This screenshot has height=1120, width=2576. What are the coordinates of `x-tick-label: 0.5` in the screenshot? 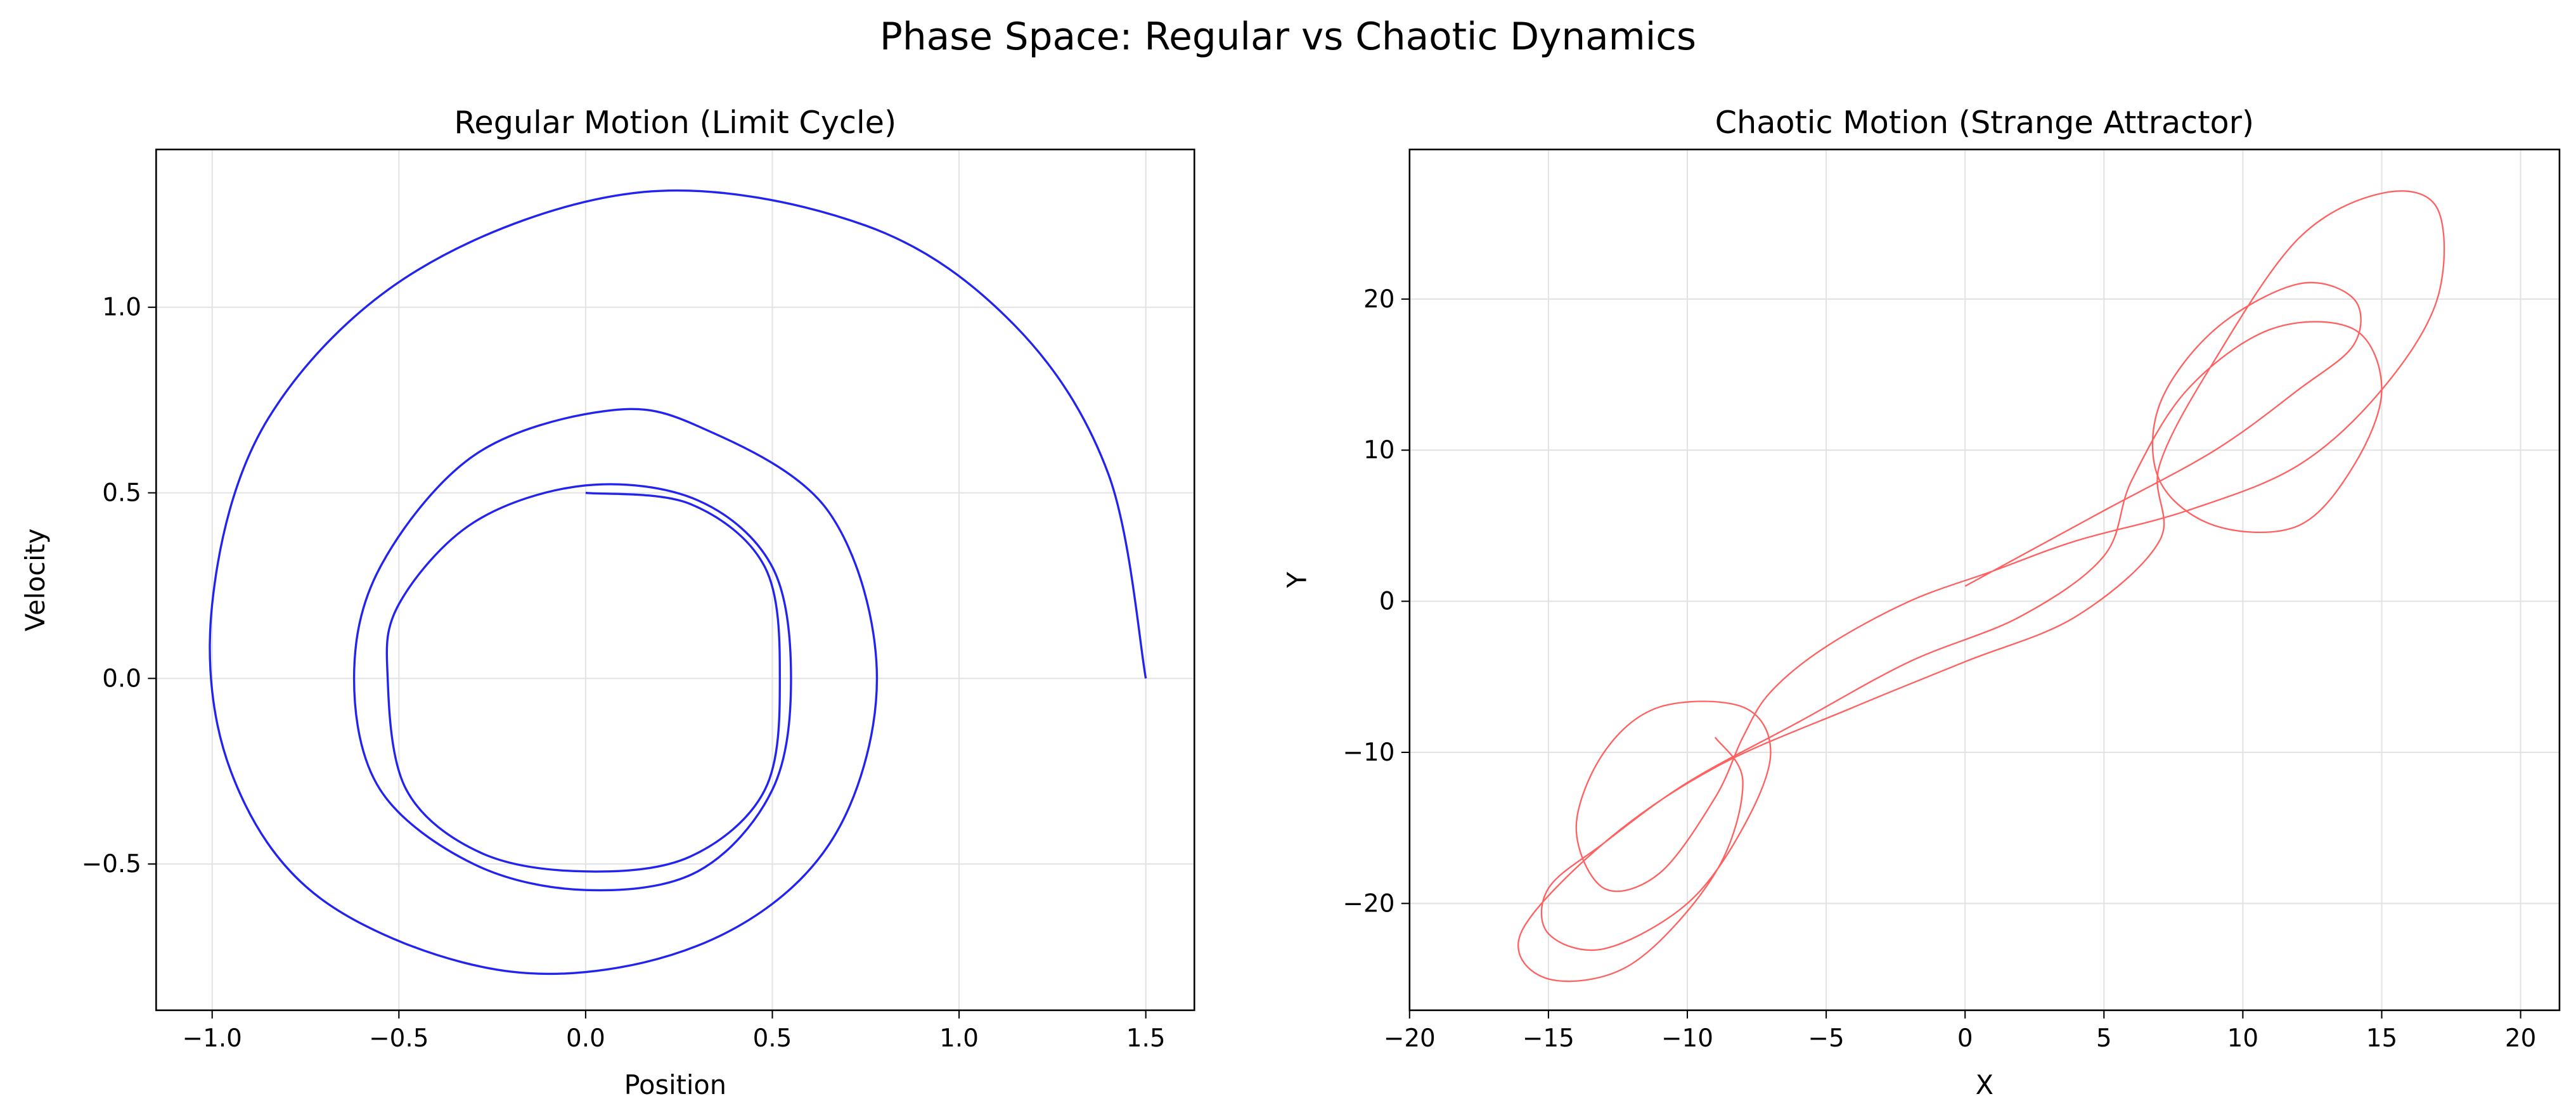 It's located at (772, 1038).